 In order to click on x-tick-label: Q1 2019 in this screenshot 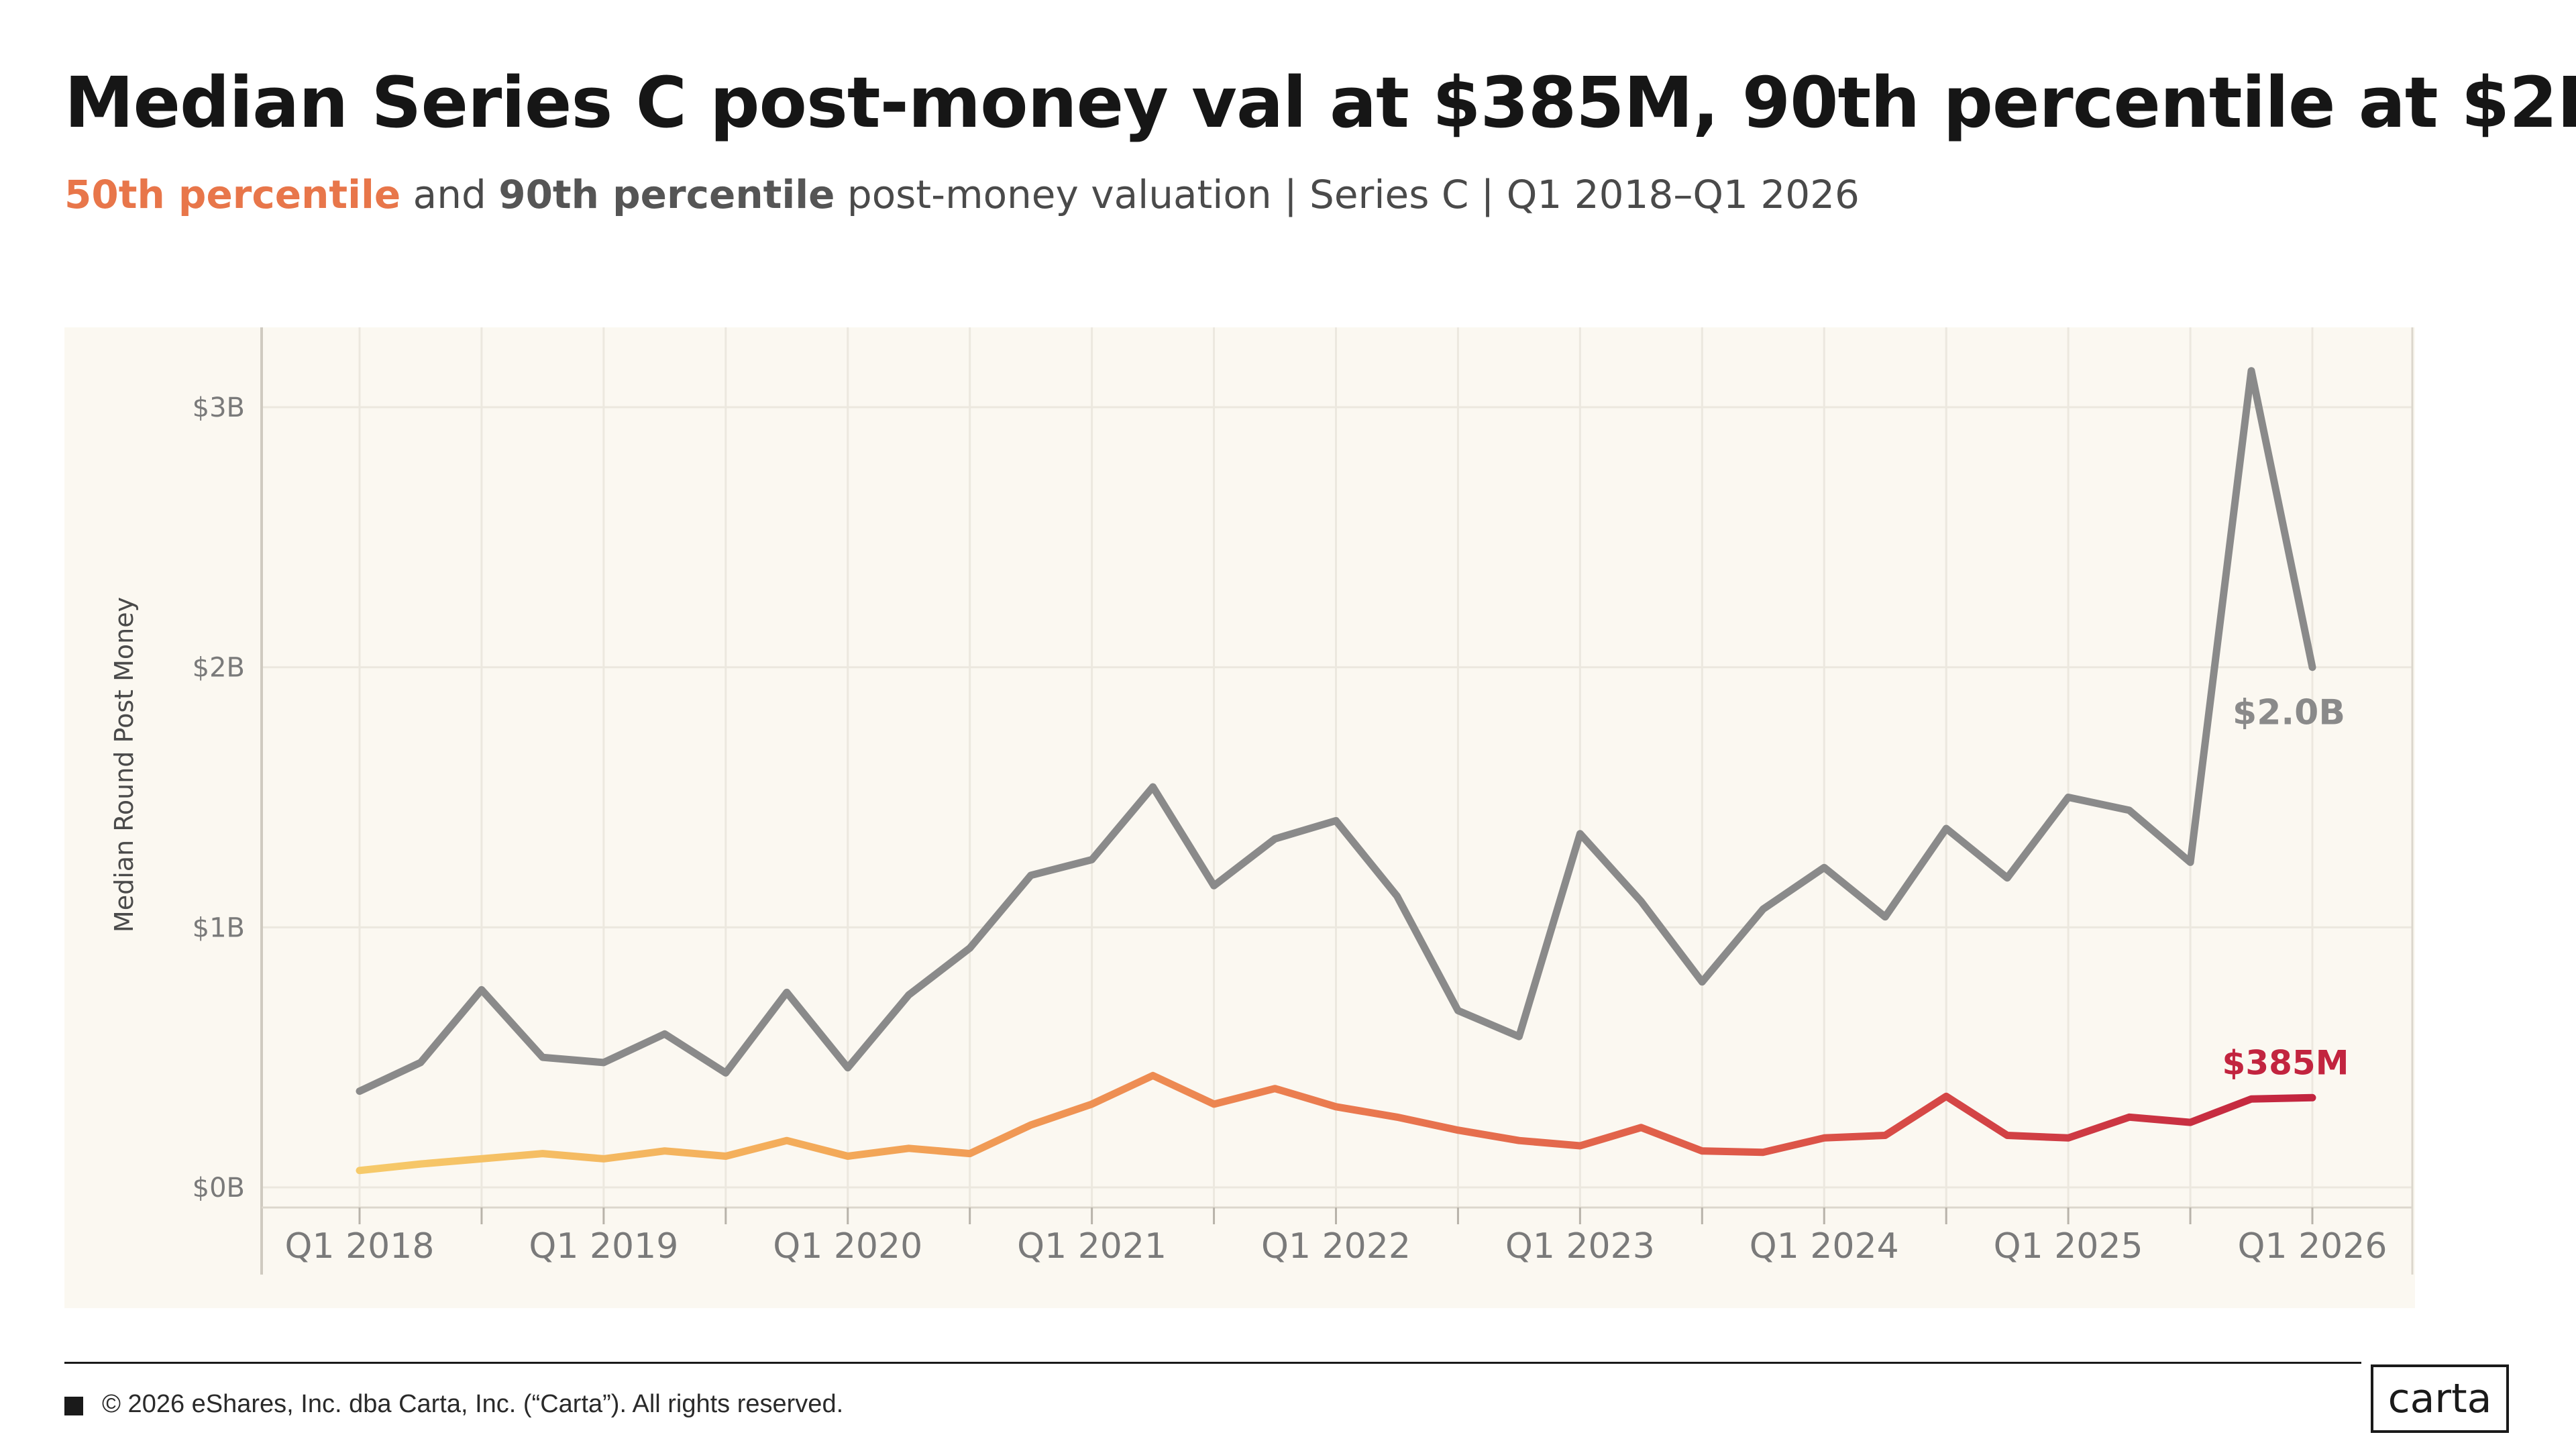, I will do `click(603, 1246)`.